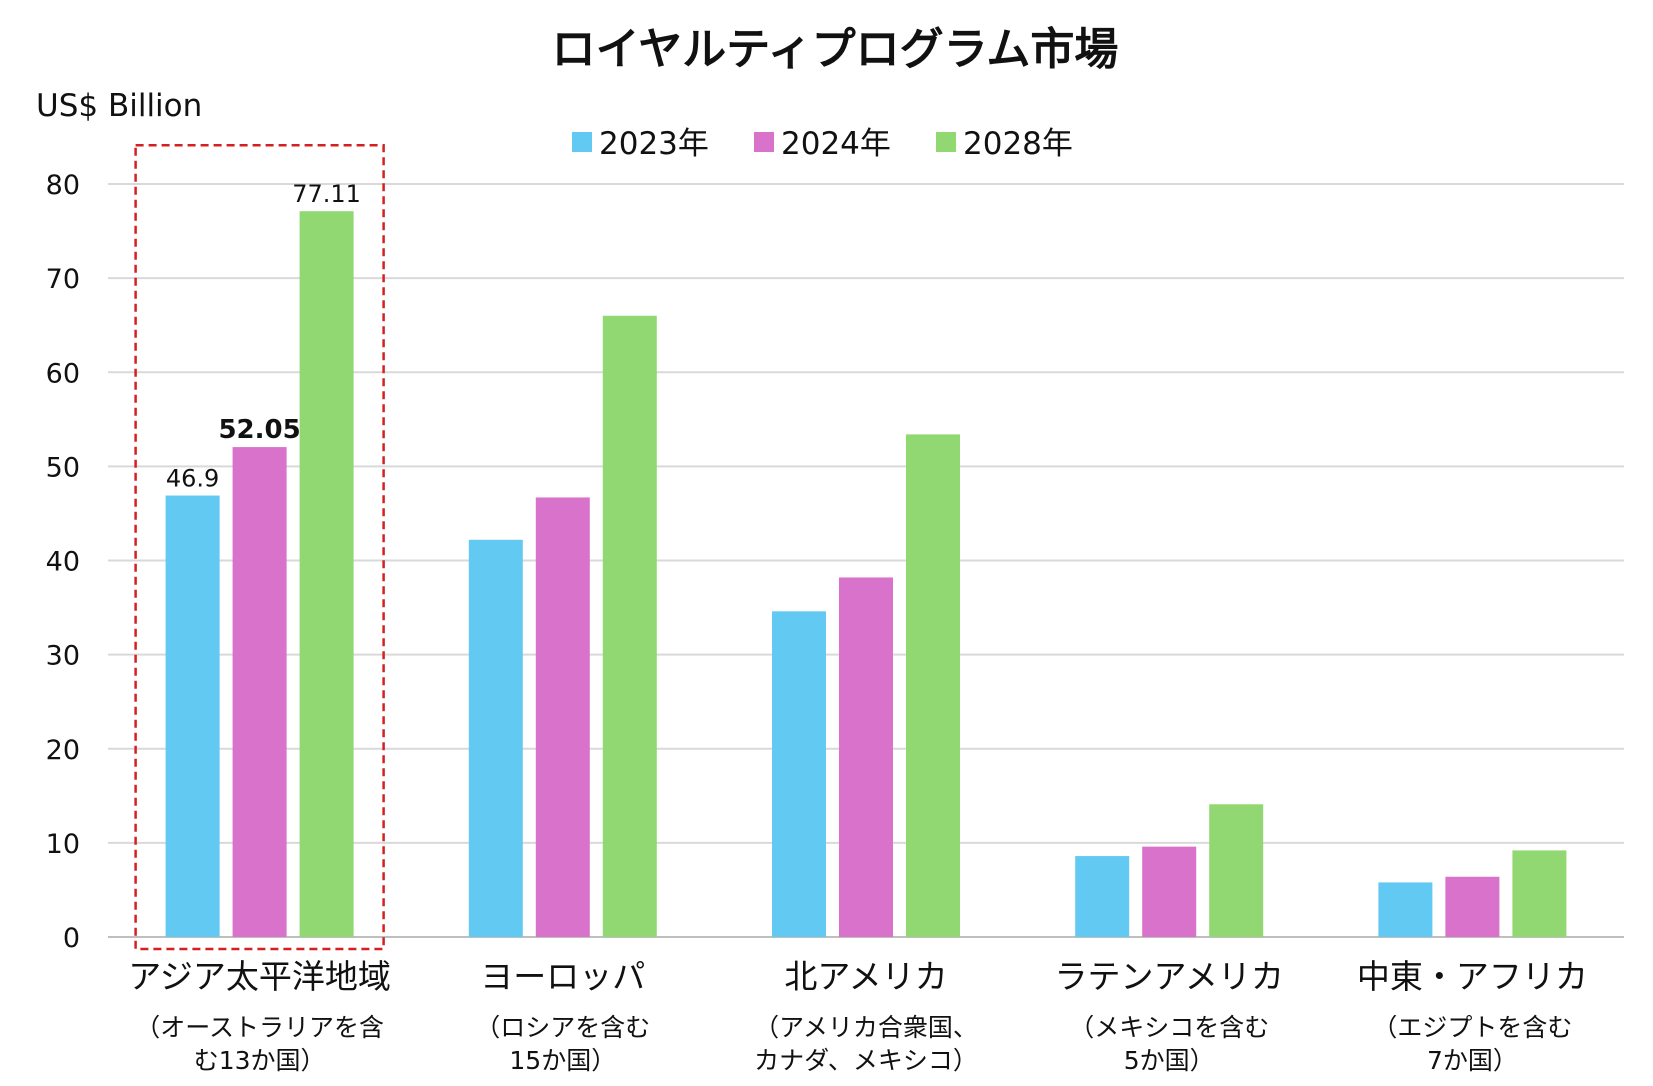  What do you see at coordinates (1472, 1027) in the screenshot?
I see `x-category-note: （エジプトを含む` at bounding box center [1472, 1027].